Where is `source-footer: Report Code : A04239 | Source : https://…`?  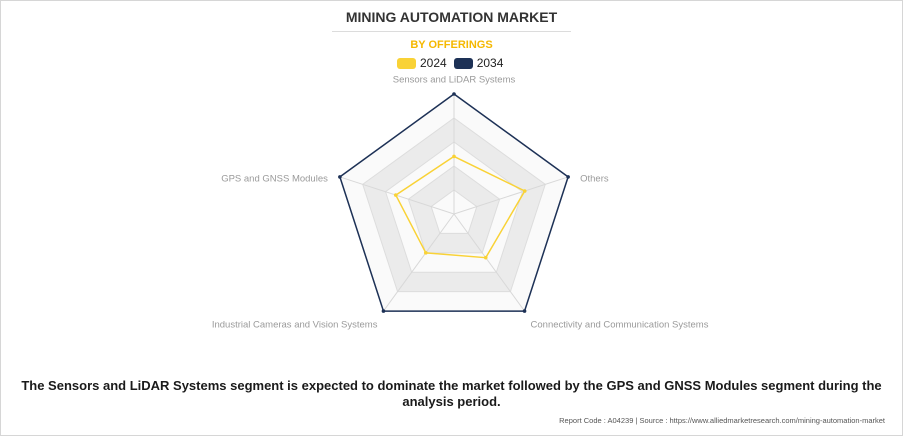
source-footer: Report Code : A04239 | Source : https://… is located at coordinates (722, 420).